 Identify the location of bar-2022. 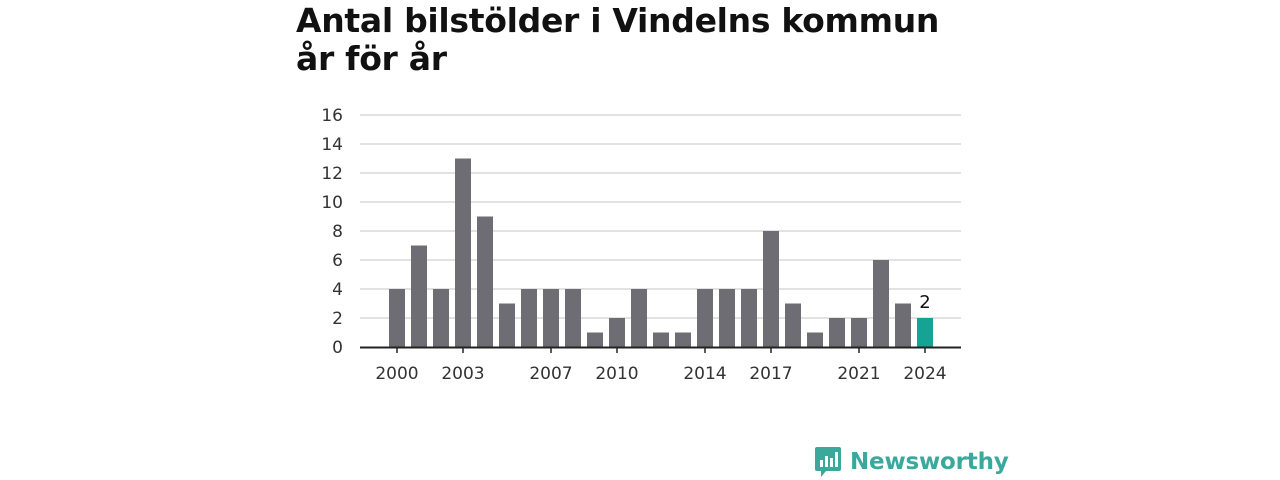
(881, 303).